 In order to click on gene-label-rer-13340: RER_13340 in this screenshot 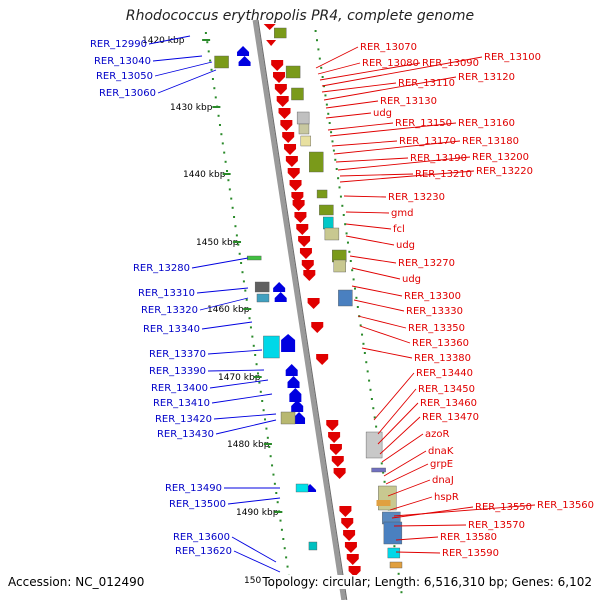, I will do `click(171, 329)`.